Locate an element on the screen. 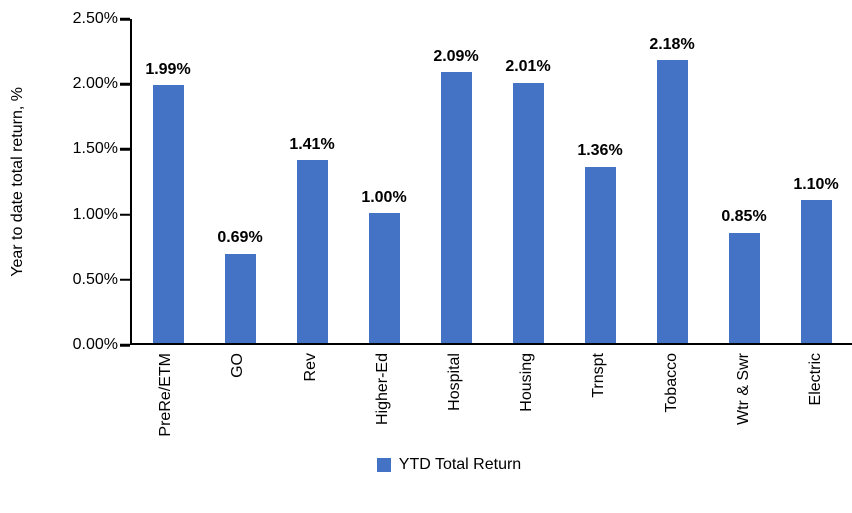 This screenshot has width=852, height=513. x-category-label: Higher-Ed is located at coordinates (382, 389).